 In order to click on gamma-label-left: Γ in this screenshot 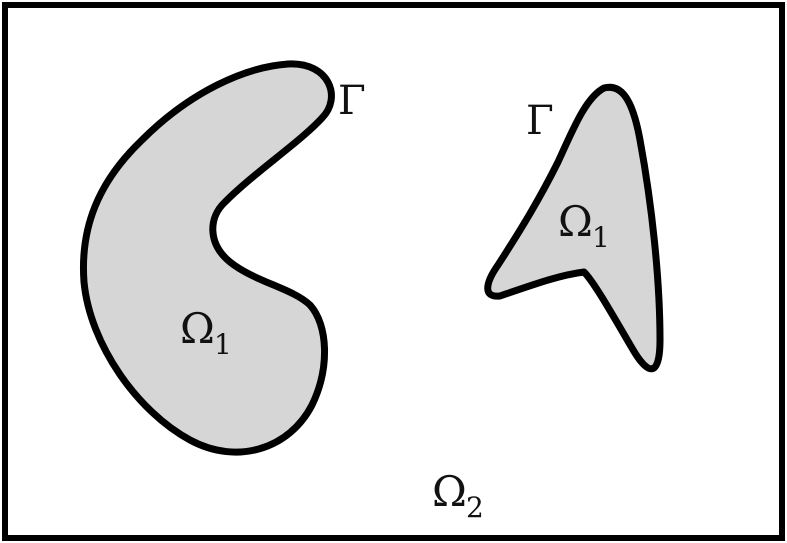, I will do `click(352, 101)`.